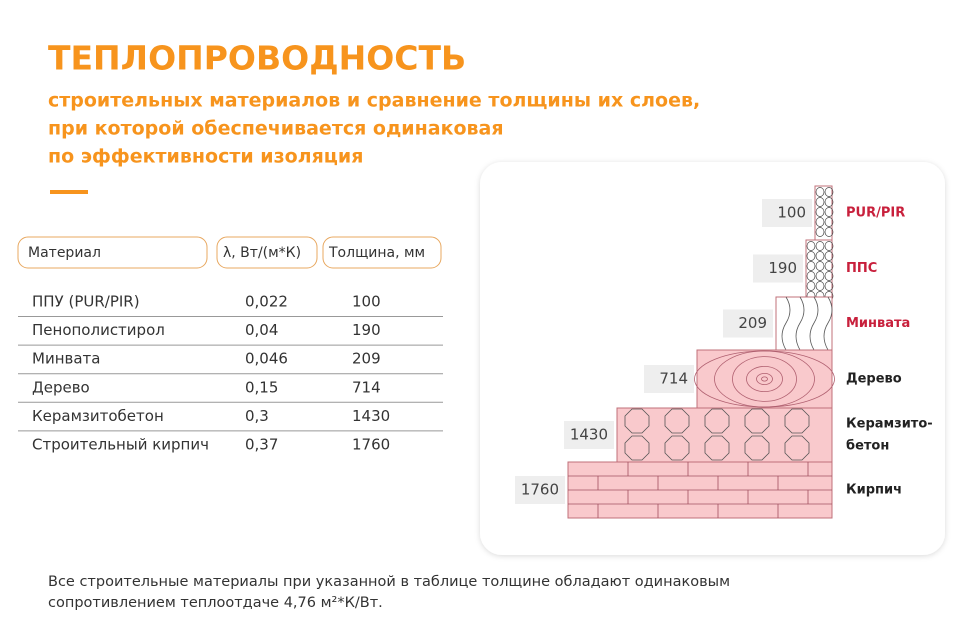 Image resolution: width=957 pixels, height=638 pixels. What do you see at coordinates (98, 330) in the screenshot?
I see `table-cell: Пенополистирол` at bounding box center [98, 330].